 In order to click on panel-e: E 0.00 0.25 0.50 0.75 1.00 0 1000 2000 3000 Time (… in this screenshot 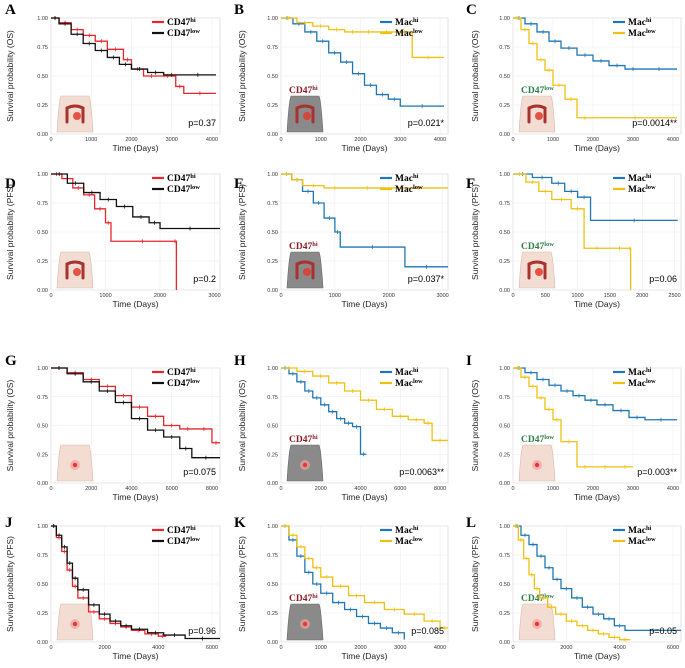, I will do `click(341, 240)`.